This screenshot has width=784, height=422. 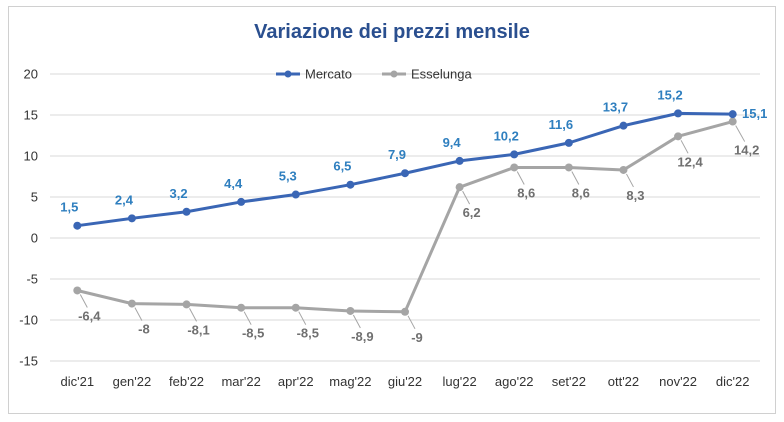 What do you see at coordinates (635, 195) in the screenshot?
I see `data-label: 8,3` at bounding box center [635, 195].